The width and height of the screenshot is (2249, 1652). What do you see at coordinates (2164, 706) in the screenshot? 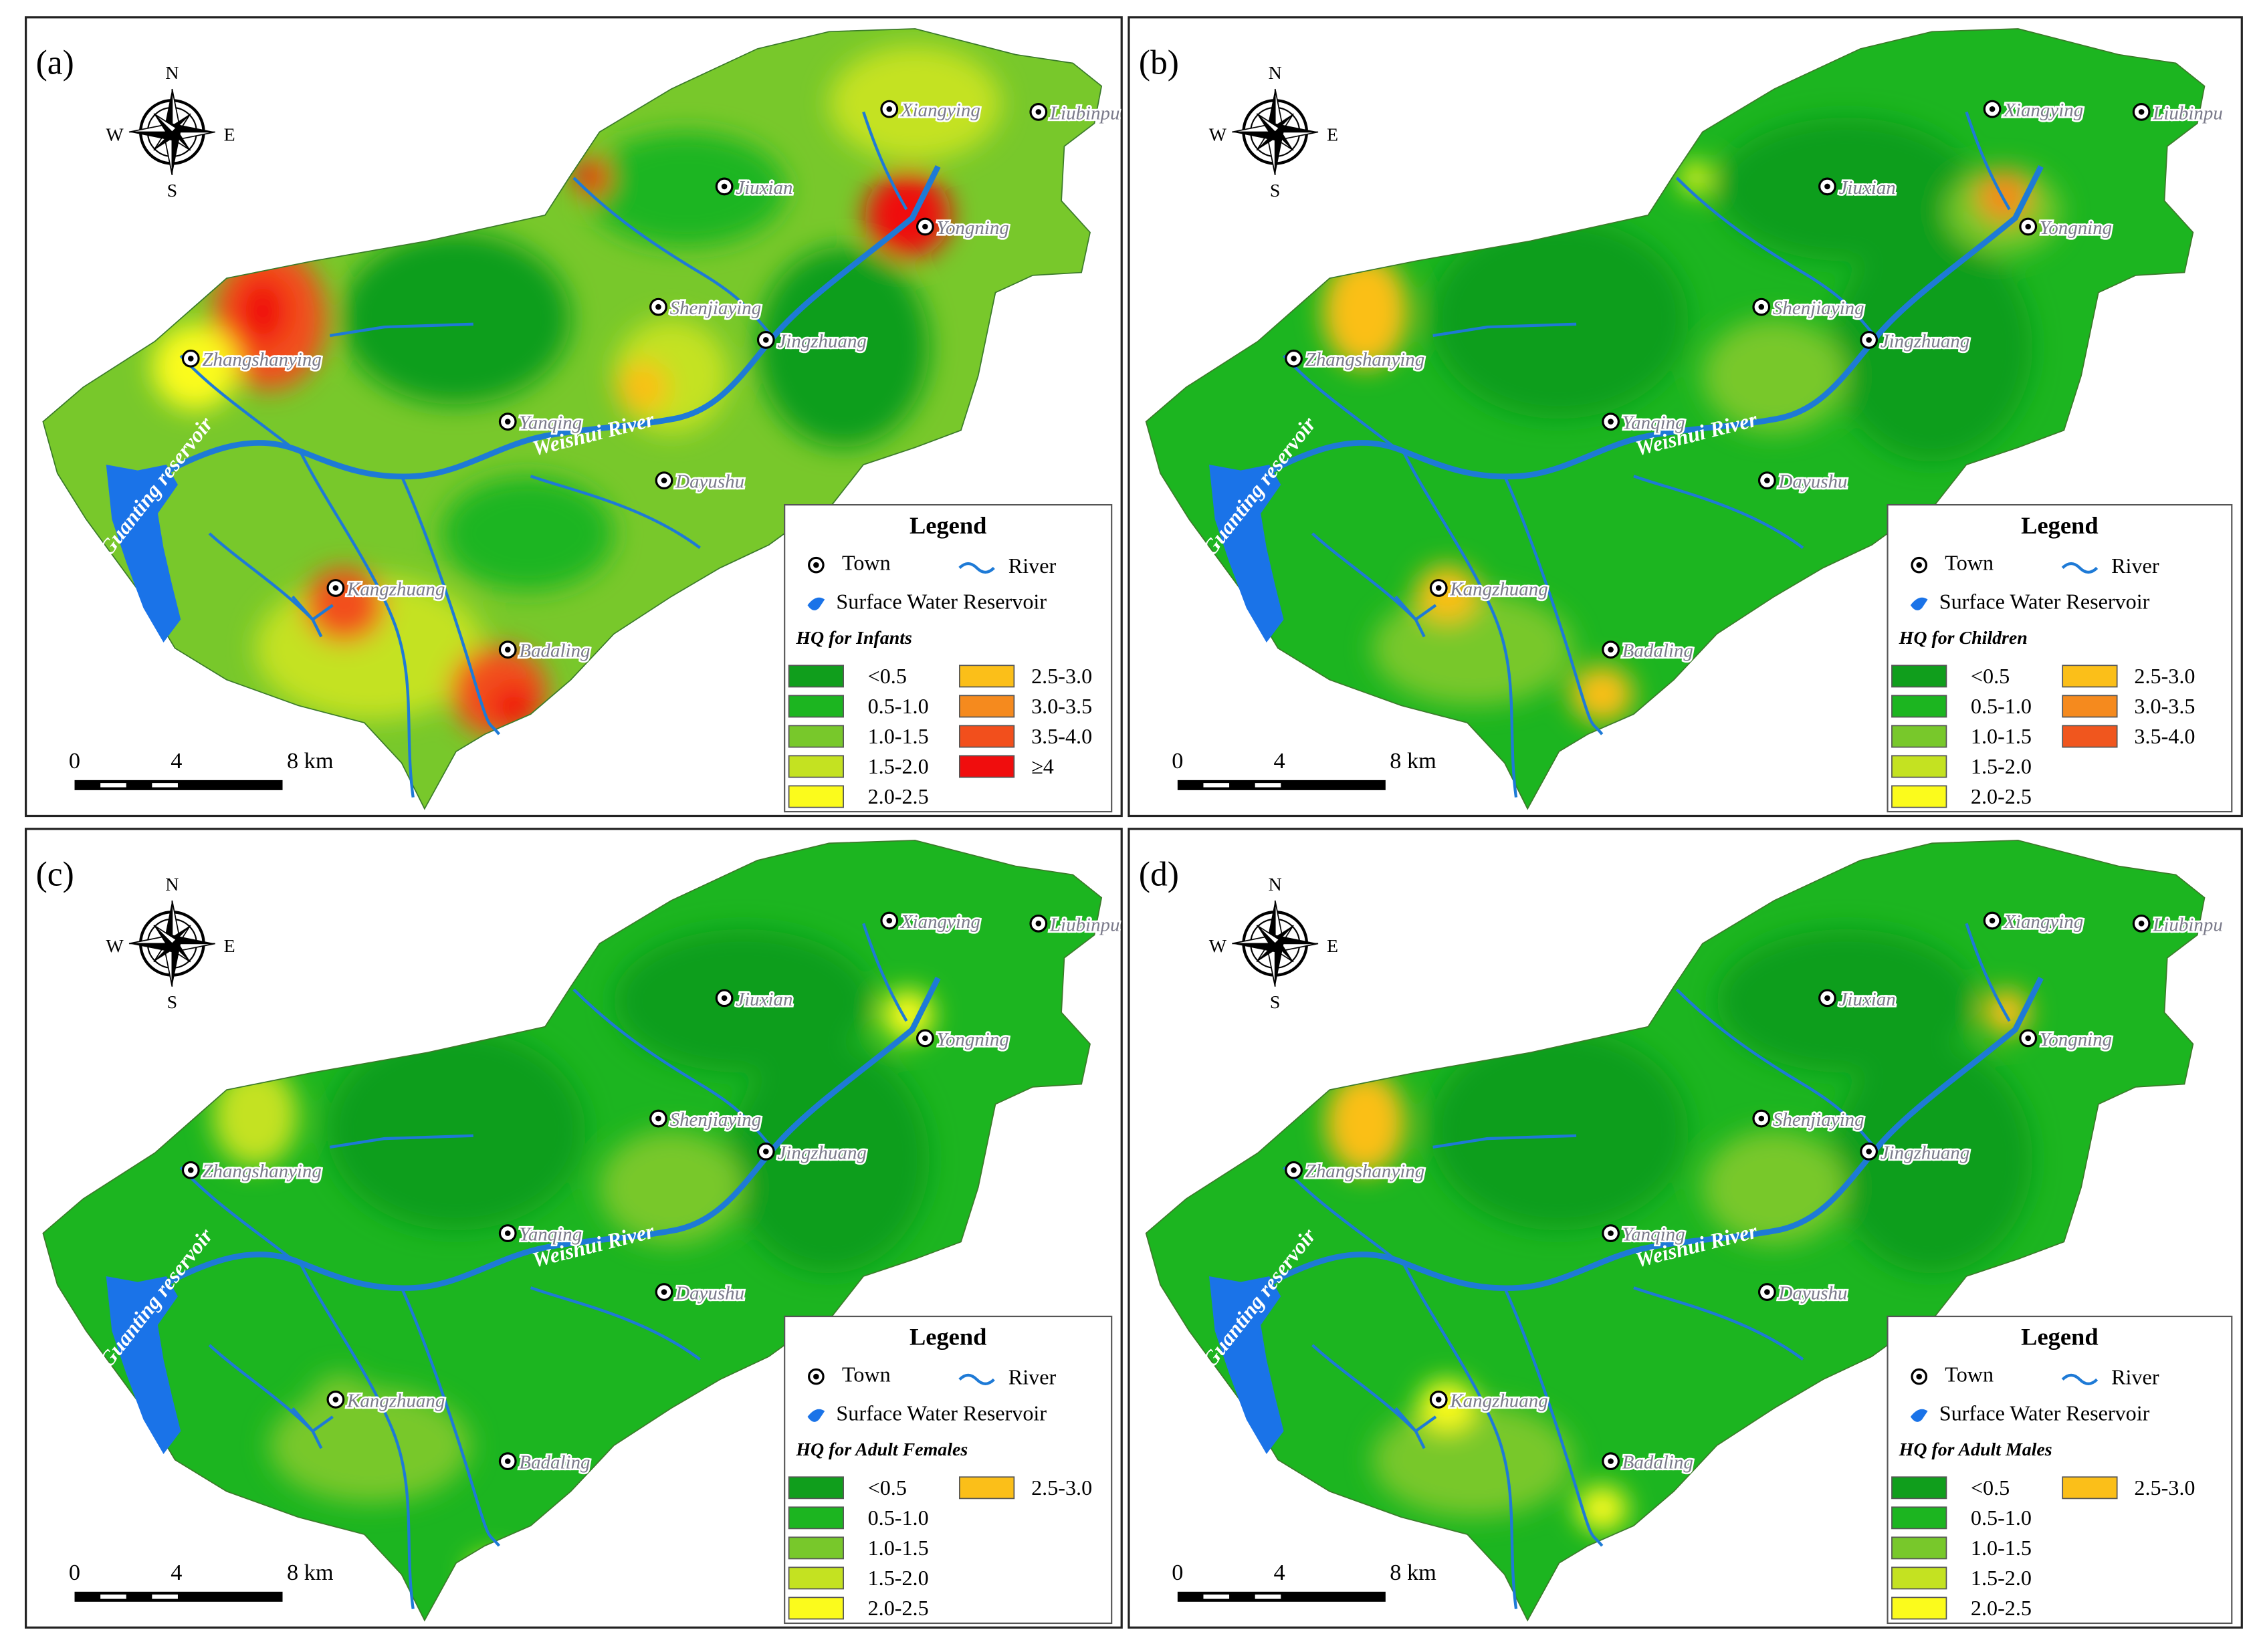
I see `legend-class-label: 3.0-3.5` at bounding box center [2164, 706].